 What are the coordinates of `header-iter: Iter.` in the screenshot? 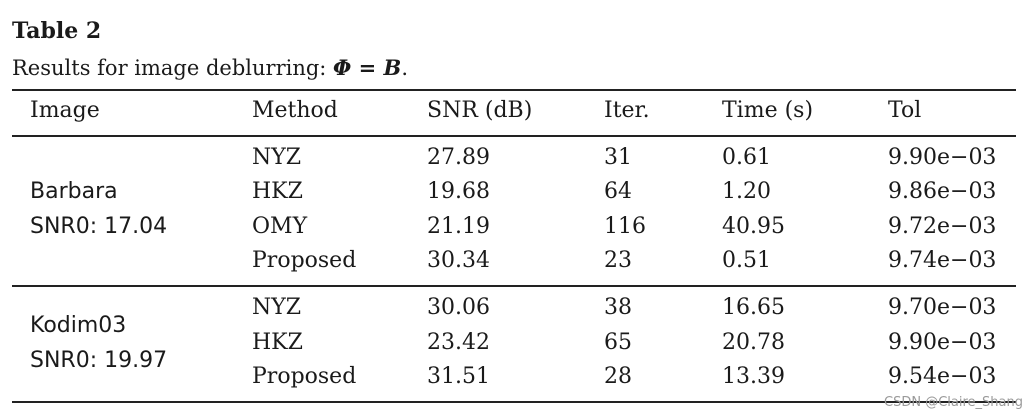 It's located at (627, 110).